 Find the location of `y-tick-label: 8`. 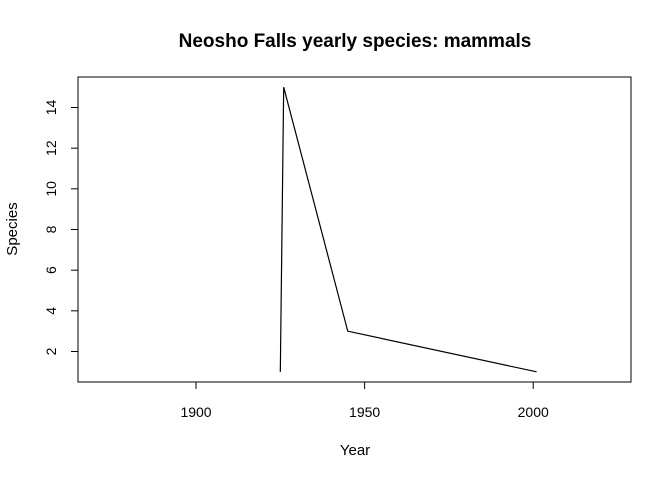

y-tick-label: 8 is located at coordinates (51, 229).